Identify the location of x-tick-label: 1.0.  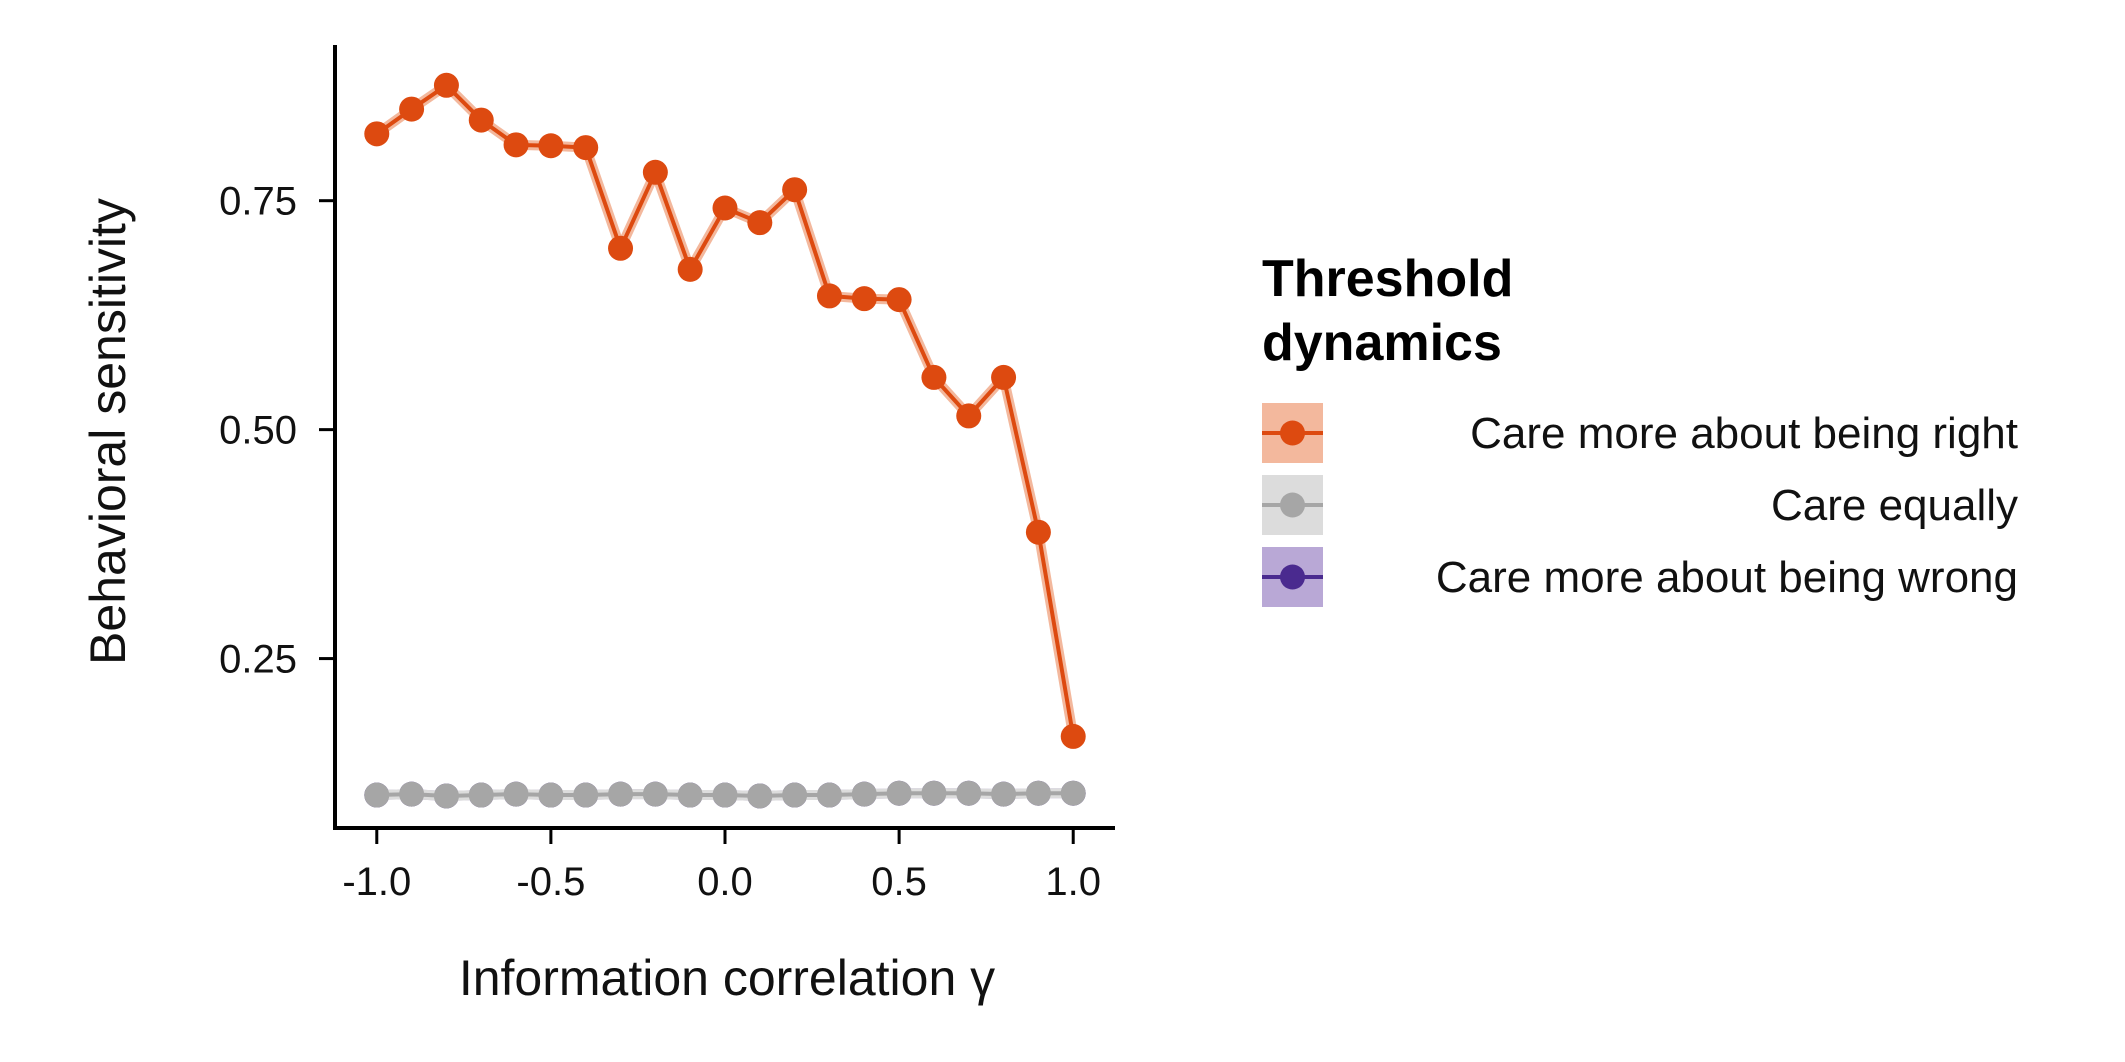
(1073, 882).